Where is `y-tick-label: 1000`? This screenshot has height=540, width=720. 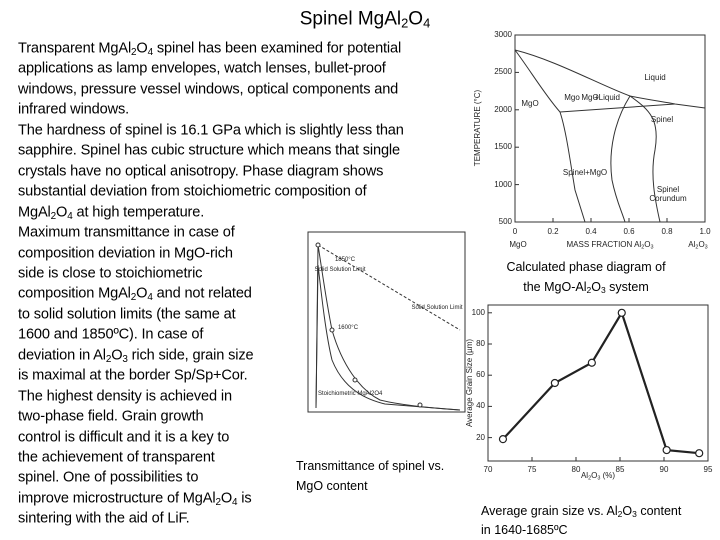
y-tick-label: 1000 is located at coordinates (503, 184).